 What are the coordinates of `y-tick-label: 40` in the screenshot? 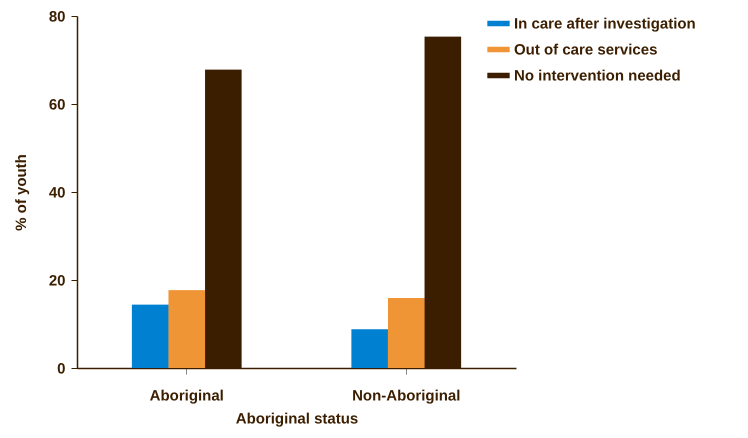 It's located at (57, 193).